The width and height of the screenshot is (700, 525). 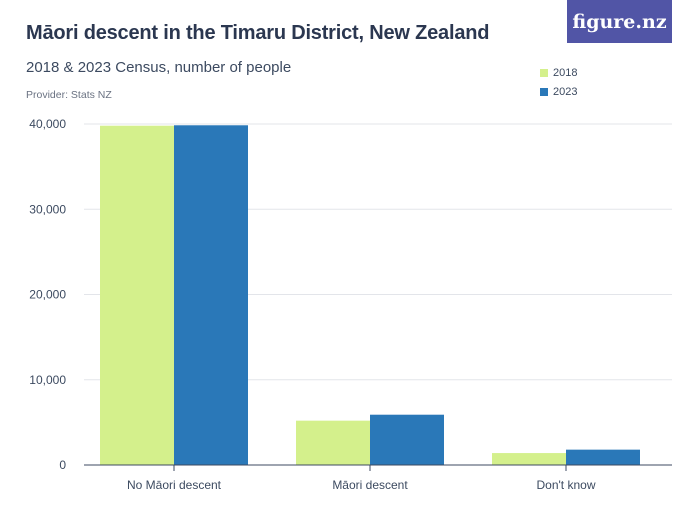 I want to click on y-tick-label-30000: 30,000, so click(x=47, y=209).